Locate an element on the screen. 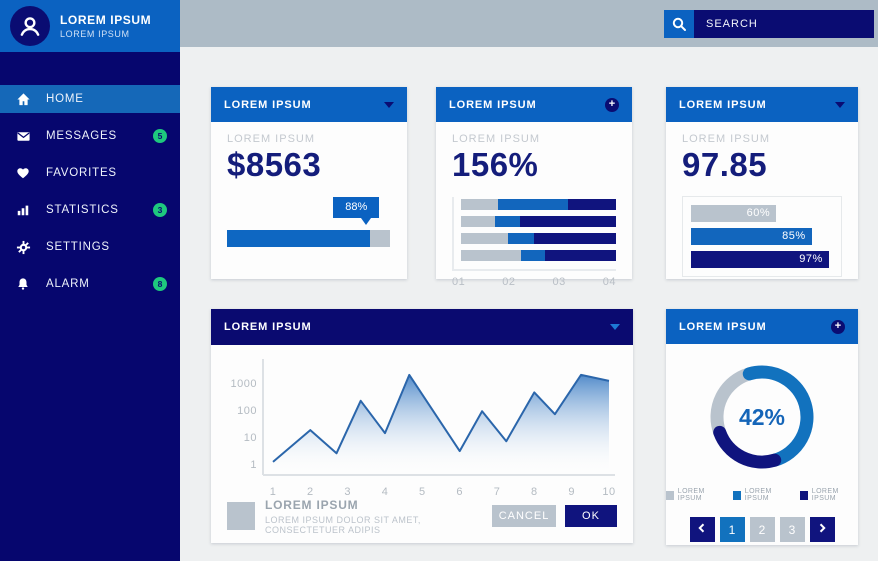  notification-badge: 5 is located at coordinates (160, 136).